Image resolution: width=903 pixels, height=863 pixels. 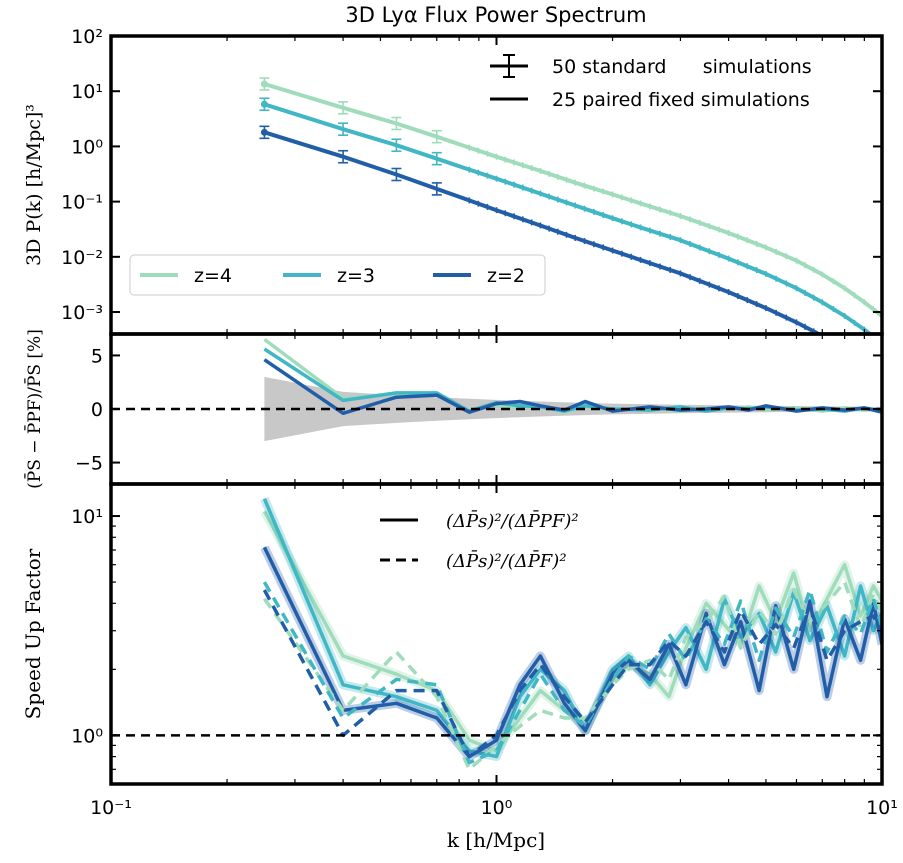 I want to click on y-tick-label: 10⁻², so click(x=82, y=258).